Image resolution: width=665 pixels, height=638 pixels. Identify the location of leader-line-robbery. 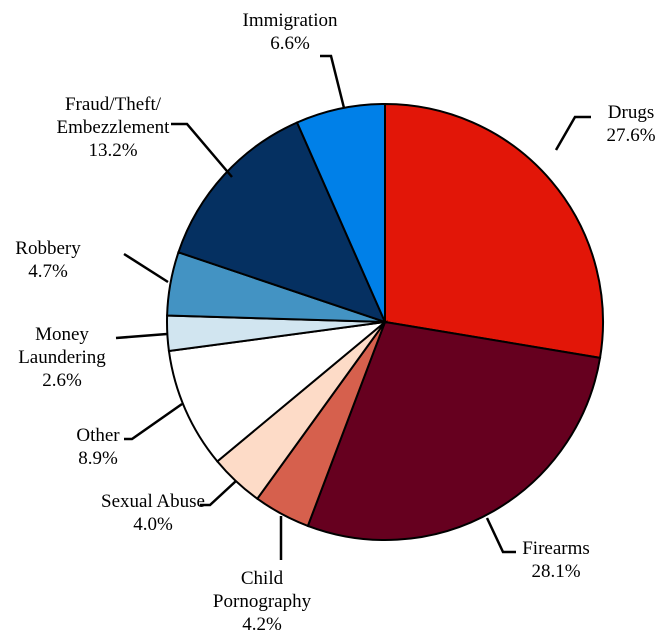
(146, 268).